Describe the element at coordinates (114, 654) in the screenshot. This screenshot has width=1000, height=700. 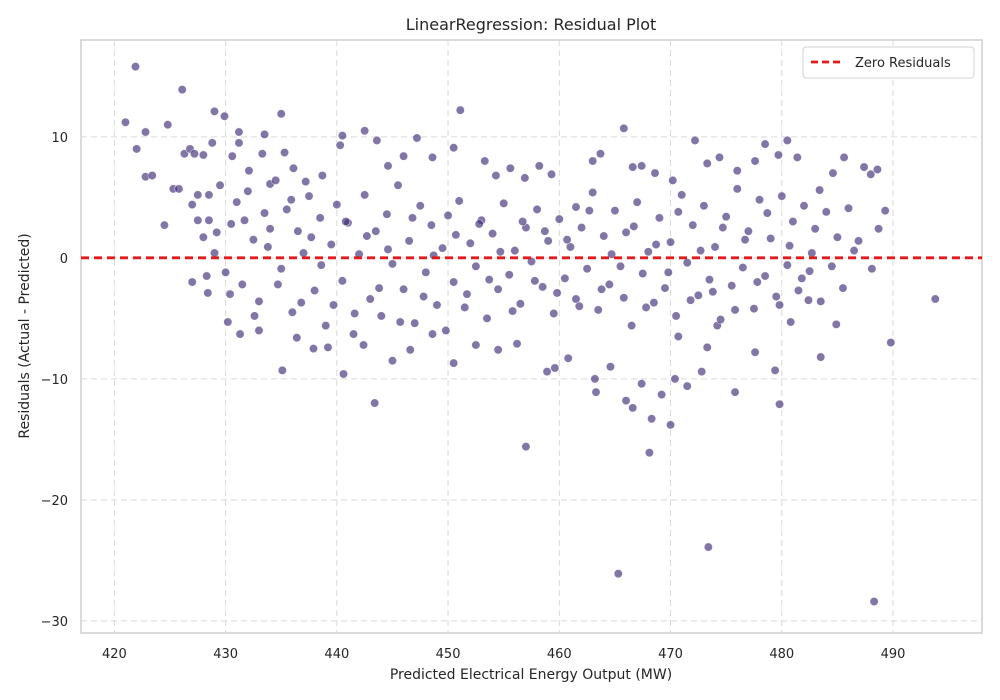
I see `x-tick-label: 420` at that location.